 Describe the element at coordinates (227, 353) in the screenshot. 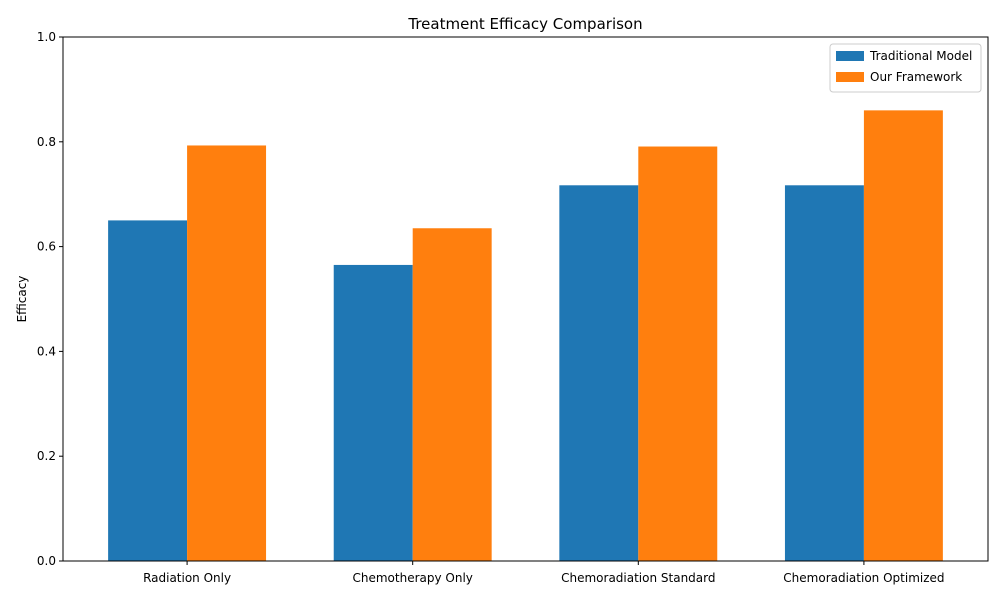

I see `bar-our-framework-radiation-only` at that location.